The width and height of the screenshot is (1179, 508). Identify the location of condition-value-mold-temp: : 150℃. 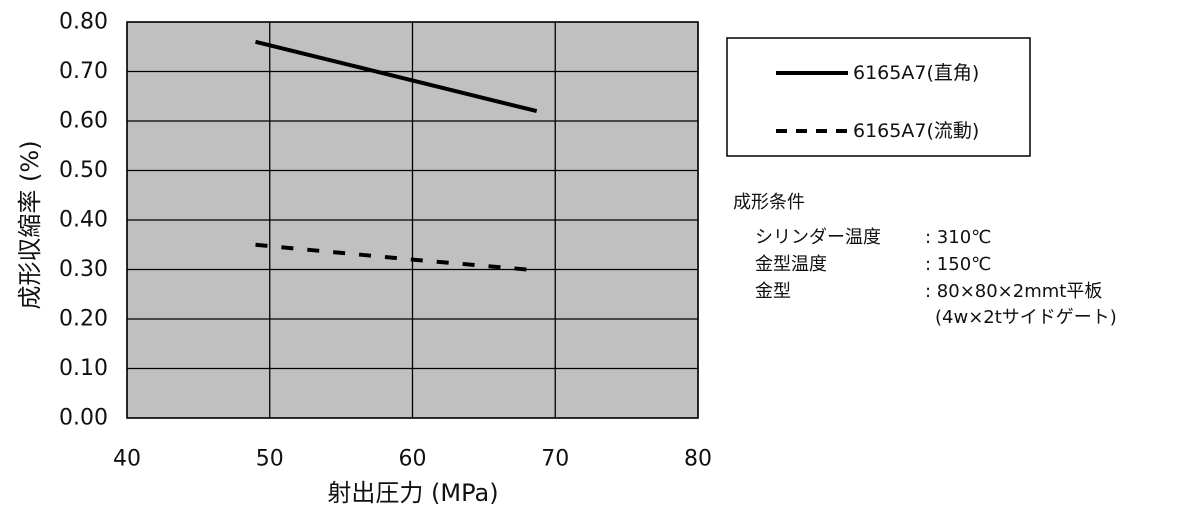
(958, 264).